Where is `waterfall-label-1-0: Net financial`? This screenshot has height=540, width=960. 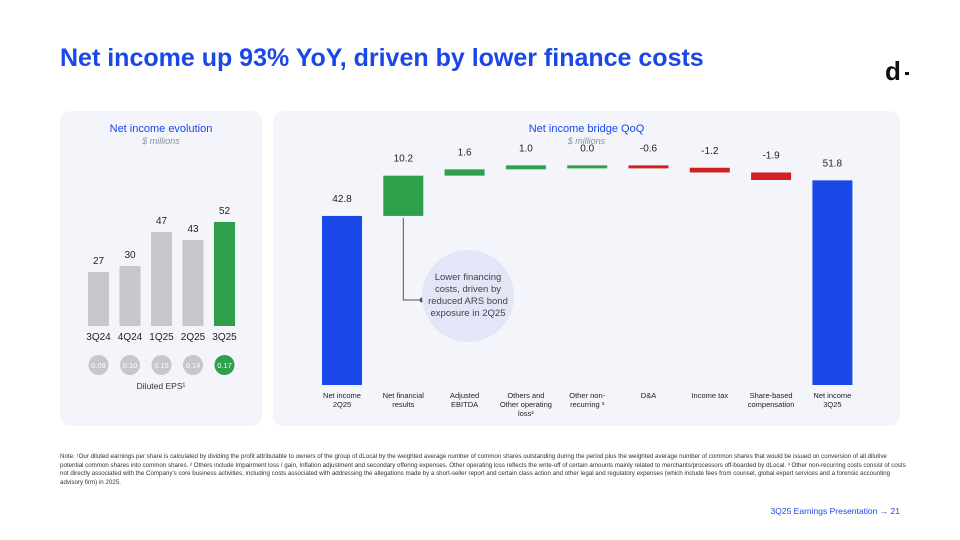
waterfall-label-1-0: Net financial is located at coordinates (404, 395).